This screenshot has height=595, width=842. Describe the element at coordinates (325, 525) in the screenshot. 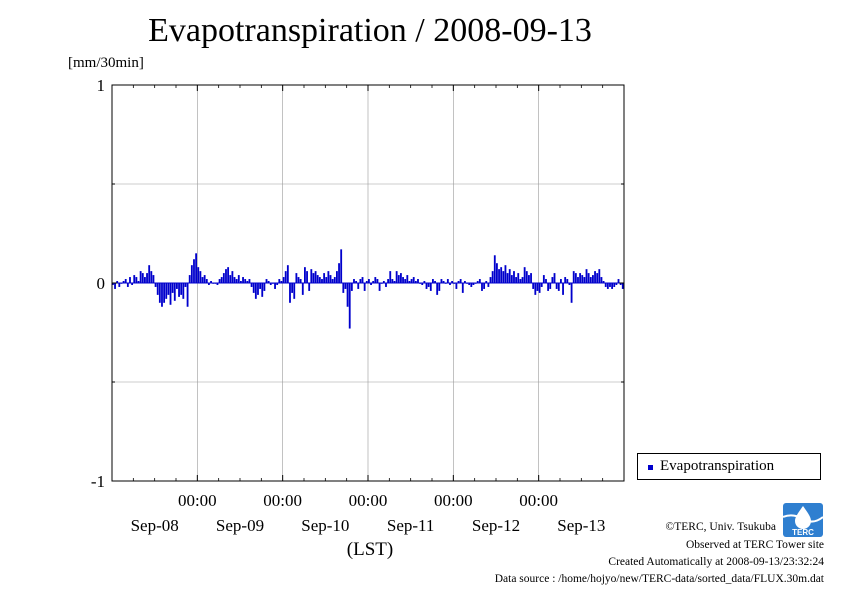

I see `x-tick-label-date: Sep-10` at that location.